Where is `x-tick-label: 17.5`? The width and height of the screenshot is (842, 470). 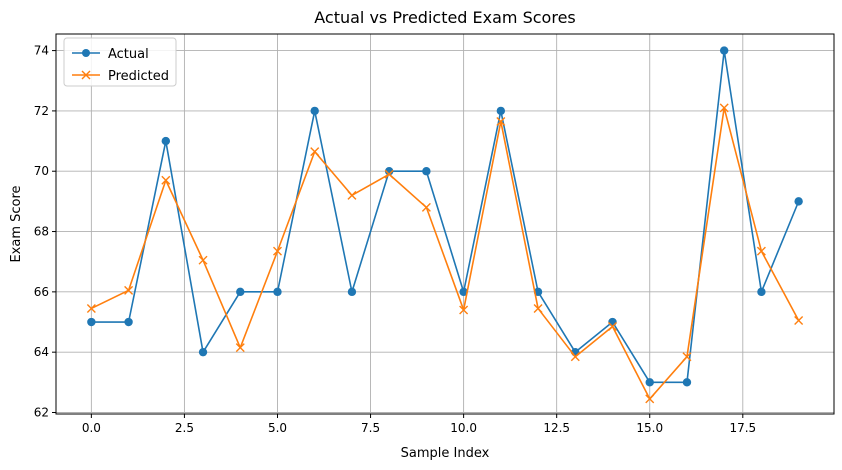
x-tick-label: 17.5 is located at coordinates (742, 428).